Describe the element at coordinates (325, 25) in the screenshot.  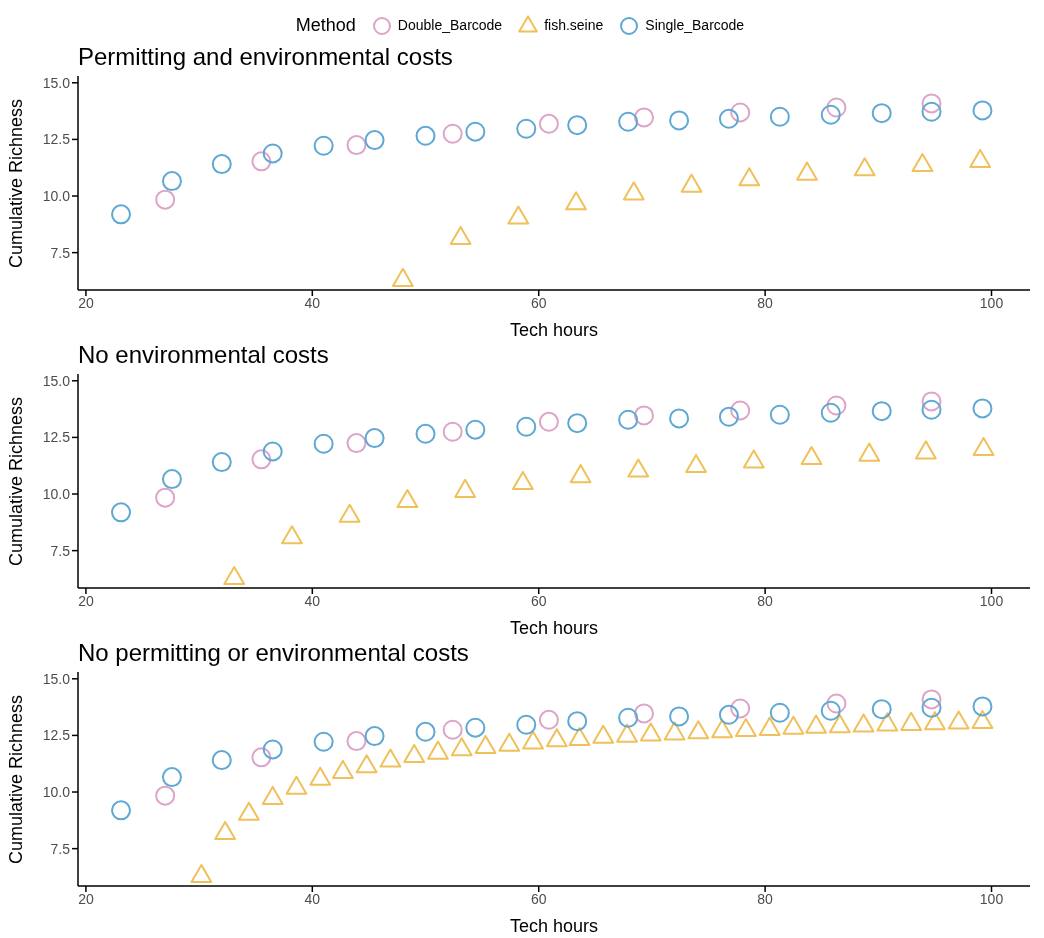
I see `legend-title: Method` at that location.